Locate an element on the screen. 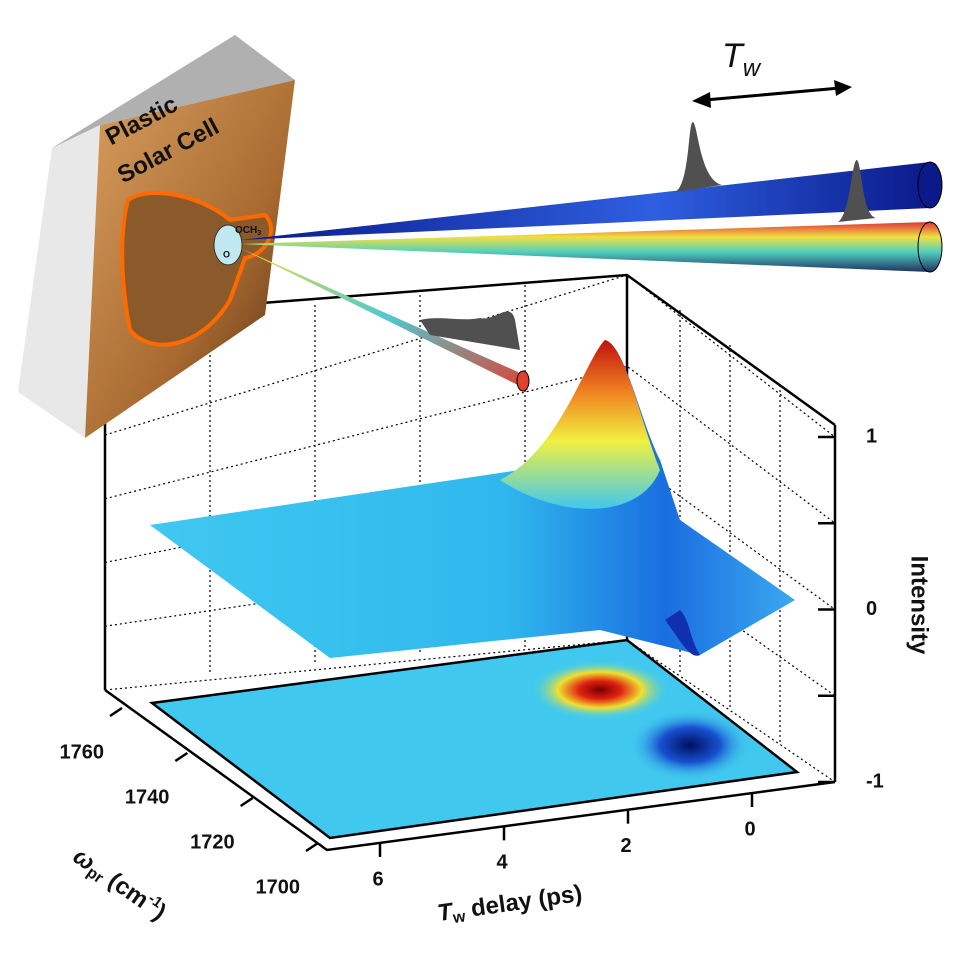  y-tick-label: 1700 is located at coordinates (278, 887).